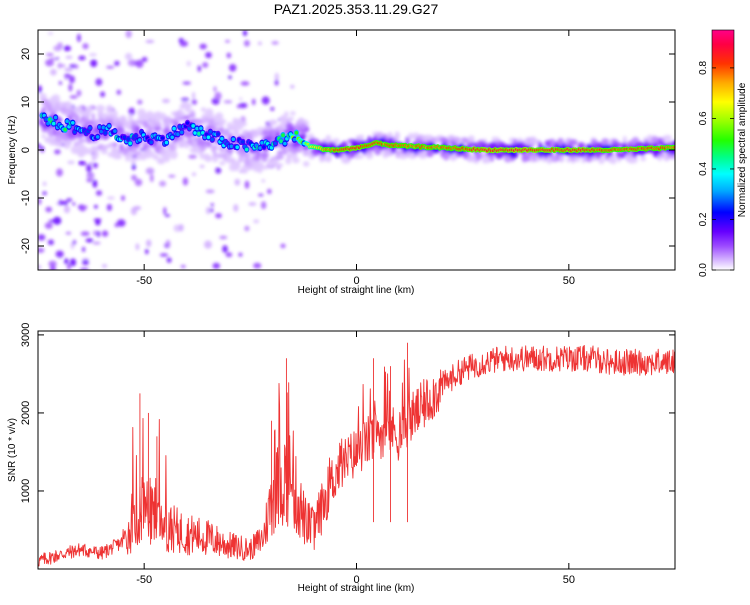  Describe the element at coordinates (12, 150) in the screenshot. I see `spectrogram-ylabel: Frequency (Hz)` at that location.